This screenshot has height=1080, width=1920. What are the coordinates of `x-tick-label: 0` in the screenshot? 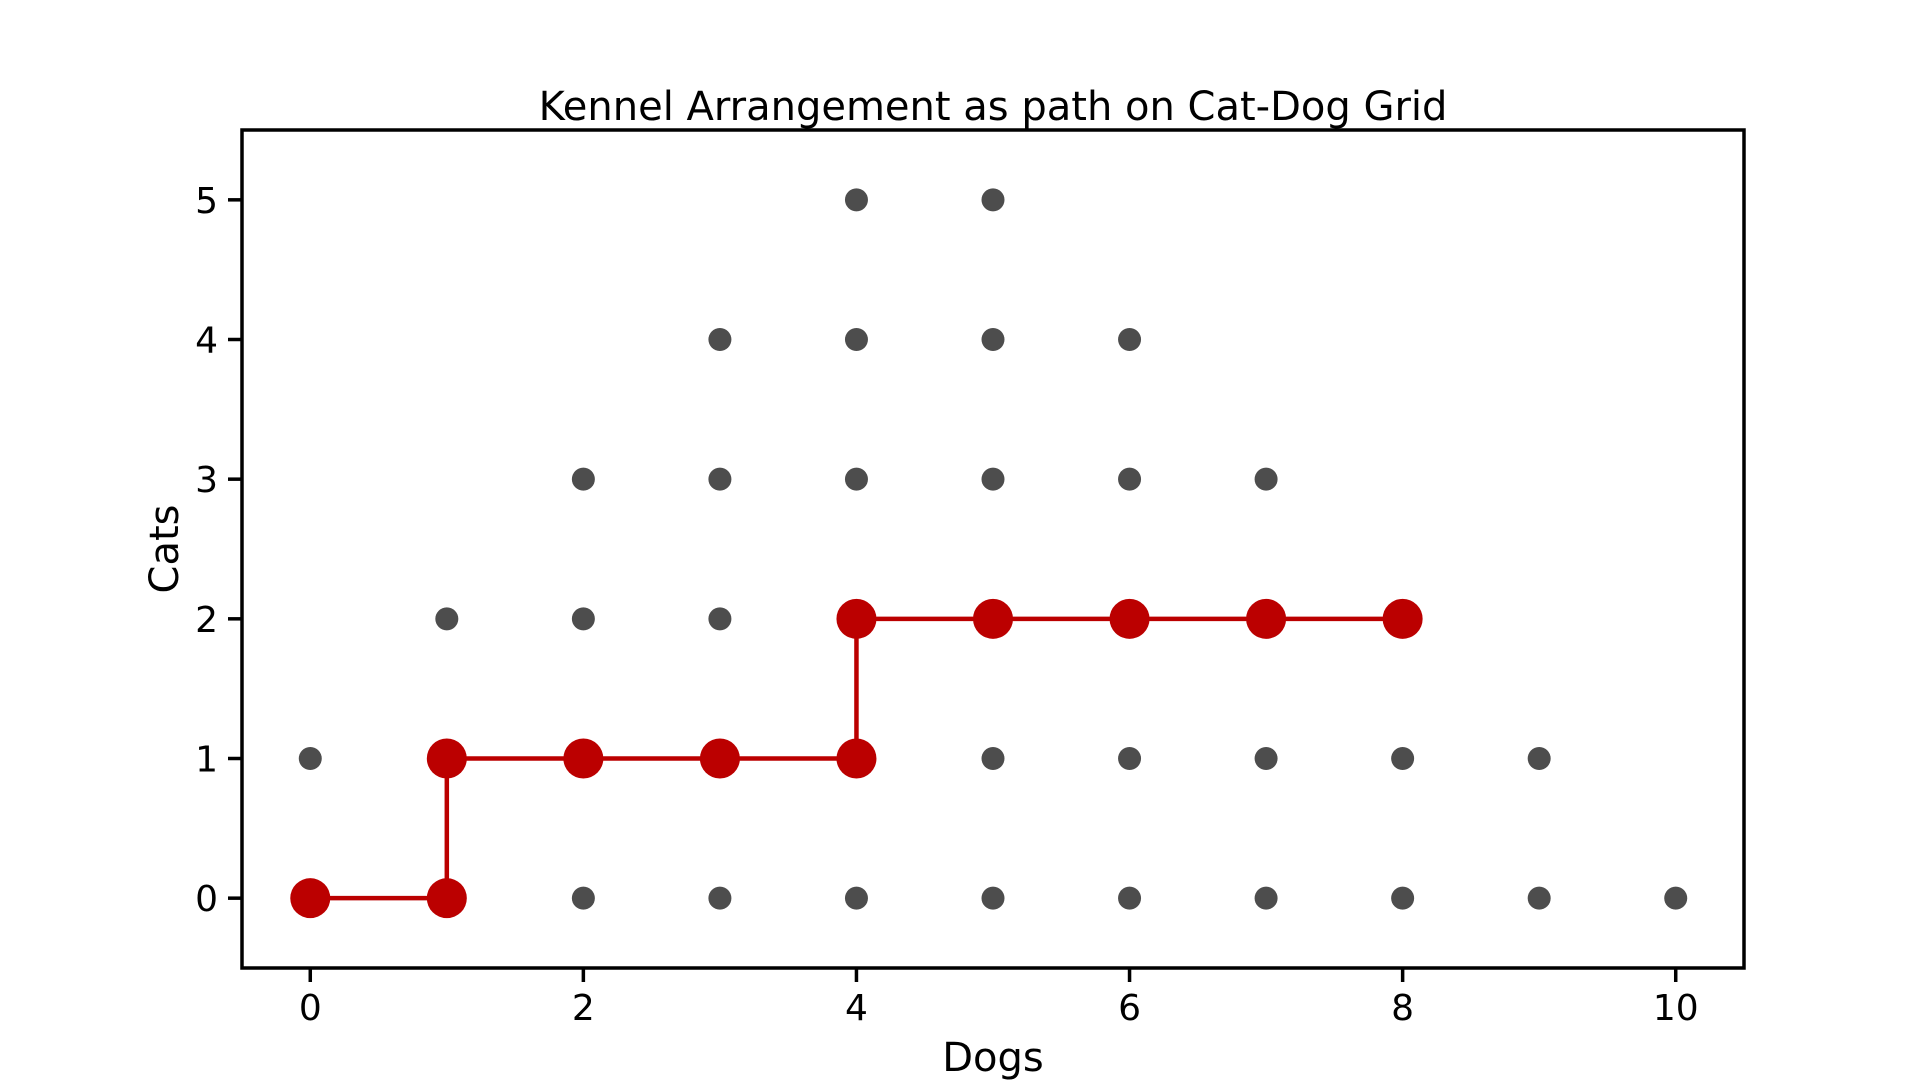 It's located at (310, 1008).